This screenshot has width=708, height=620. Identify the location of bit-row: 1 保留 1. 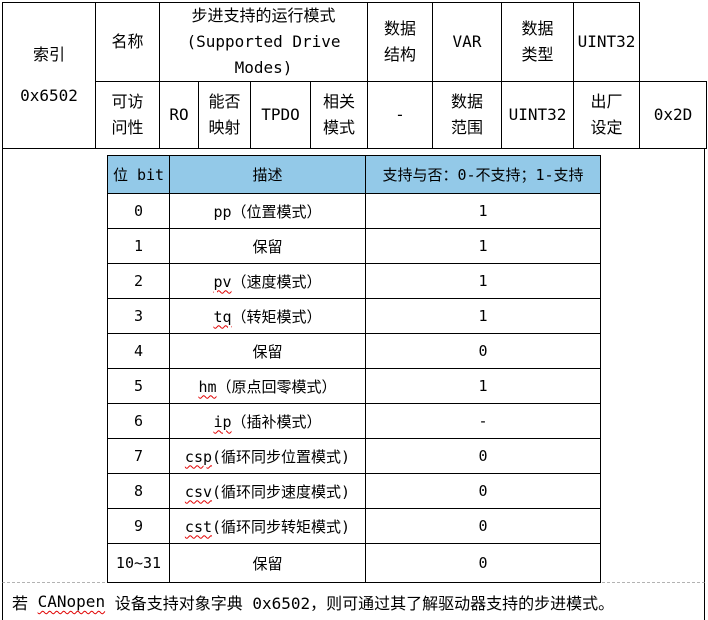
(354, 246).